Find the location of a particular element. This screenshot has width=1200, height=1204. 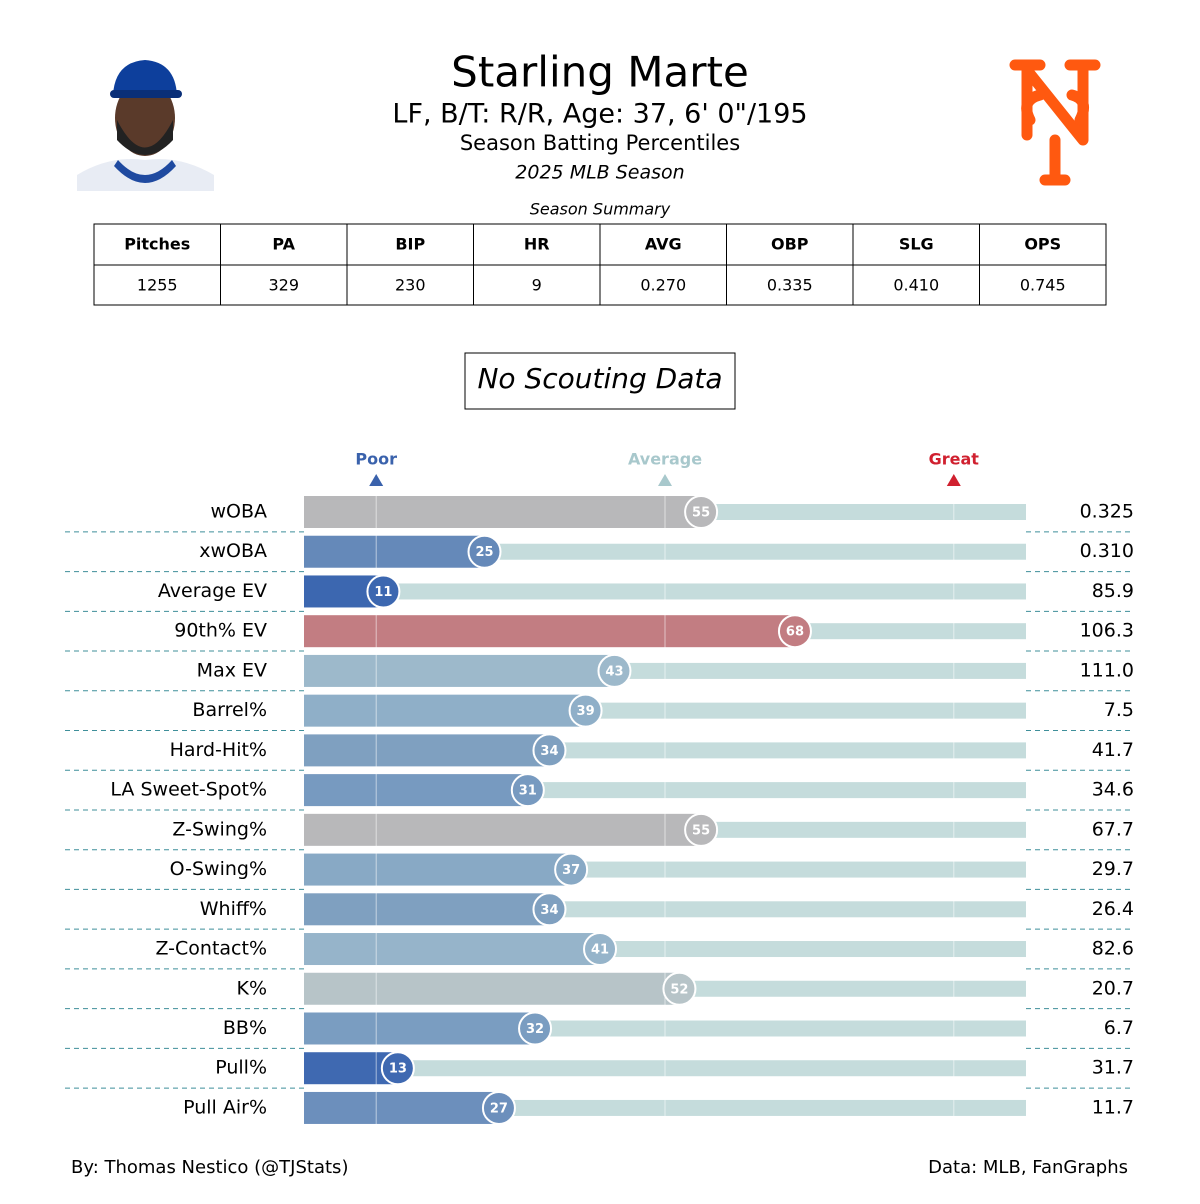

notice-box is located at coordinates (600, 381).